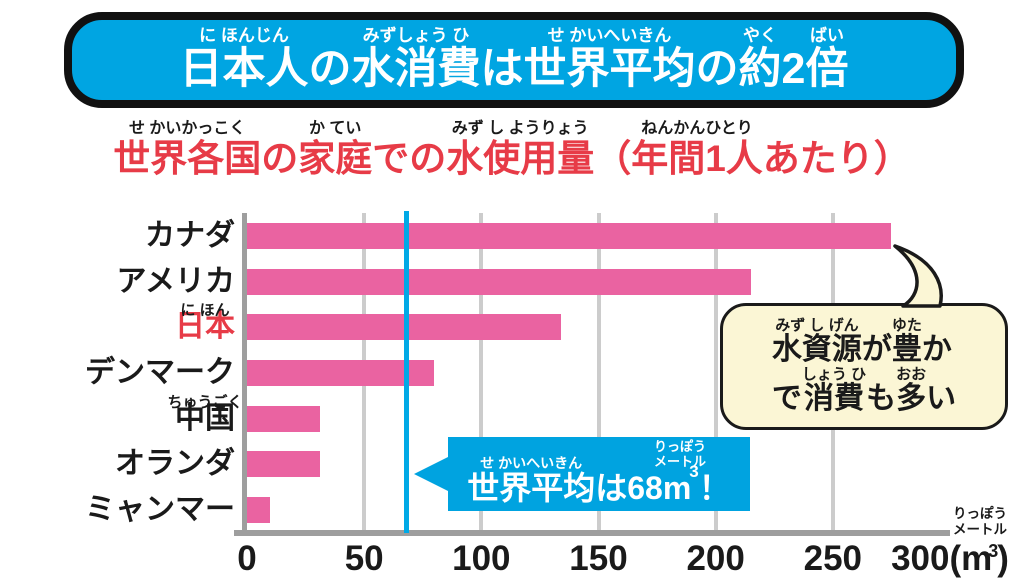 Image resolution: width=1024 pixels, height=582 pixels. What do you see at coordinates (697, 150) in the screenshot?
I see `subtitle-segment: ねんかんひとり 年間1人` at bounding box center [697, 150].